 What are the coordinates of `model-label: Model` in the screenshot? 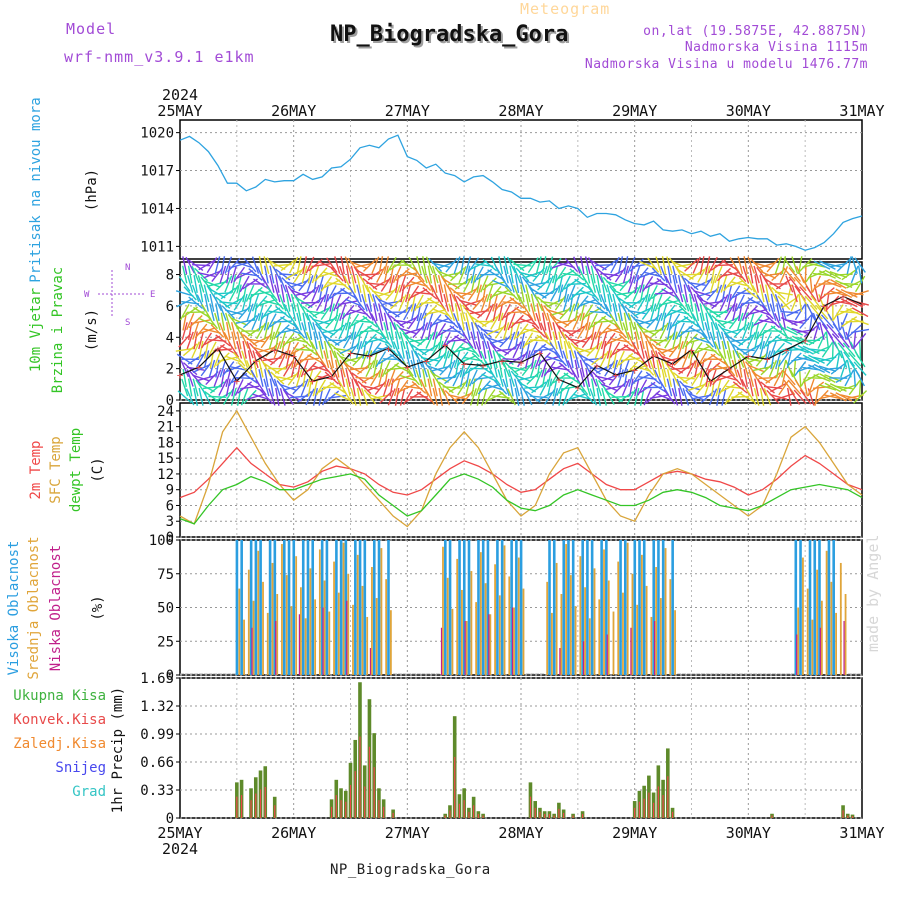 It's located at (91, 29).